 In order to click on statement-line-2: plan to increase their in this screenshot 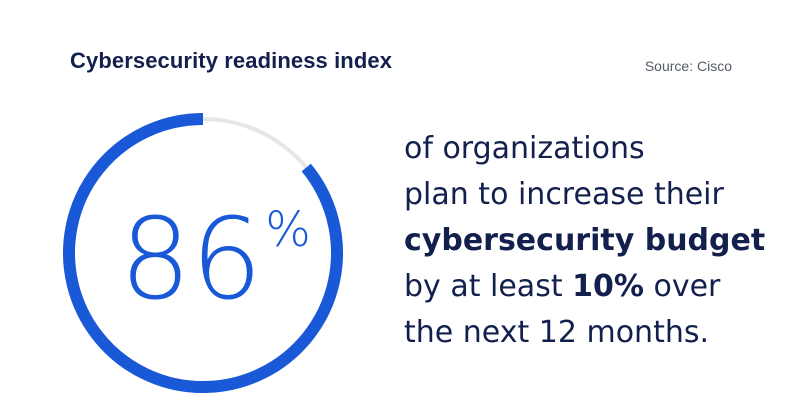, I will do `click(564, 194)`.